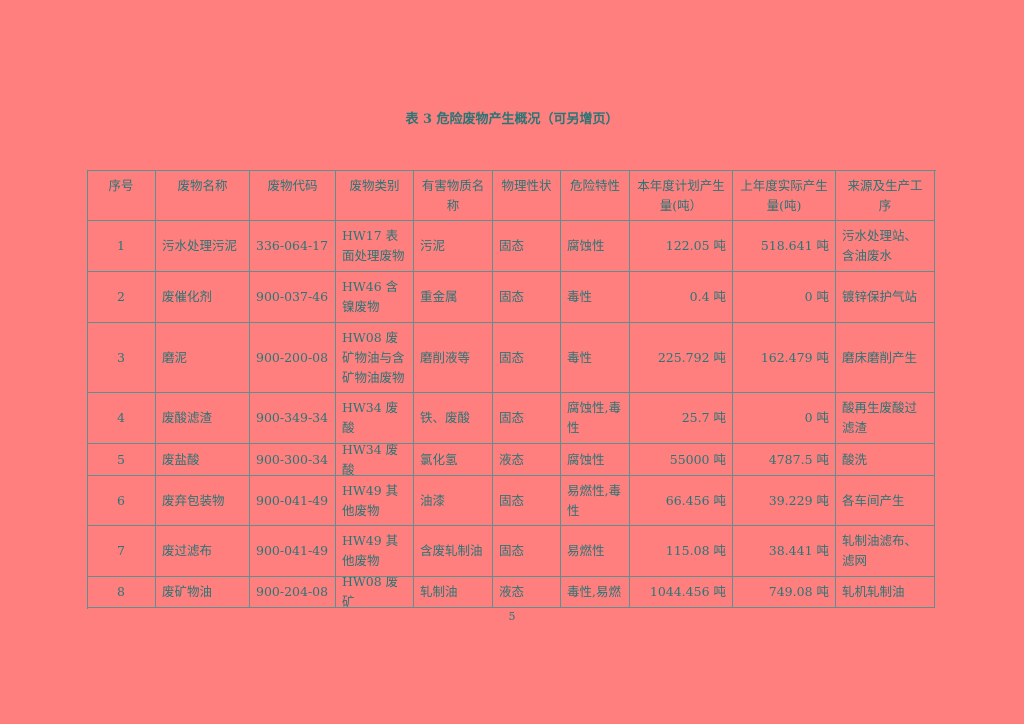 The height and width of the screenshot is (724, 1024). I want to click on cell-waste-code: 900-300-34, so click(293, 460).